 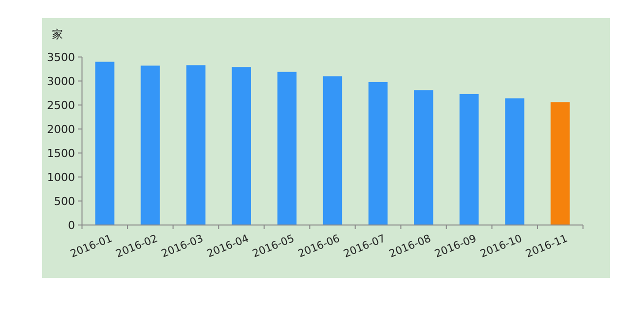 I want to click on y-tick-label: 2000, so click(x=61, y=129).